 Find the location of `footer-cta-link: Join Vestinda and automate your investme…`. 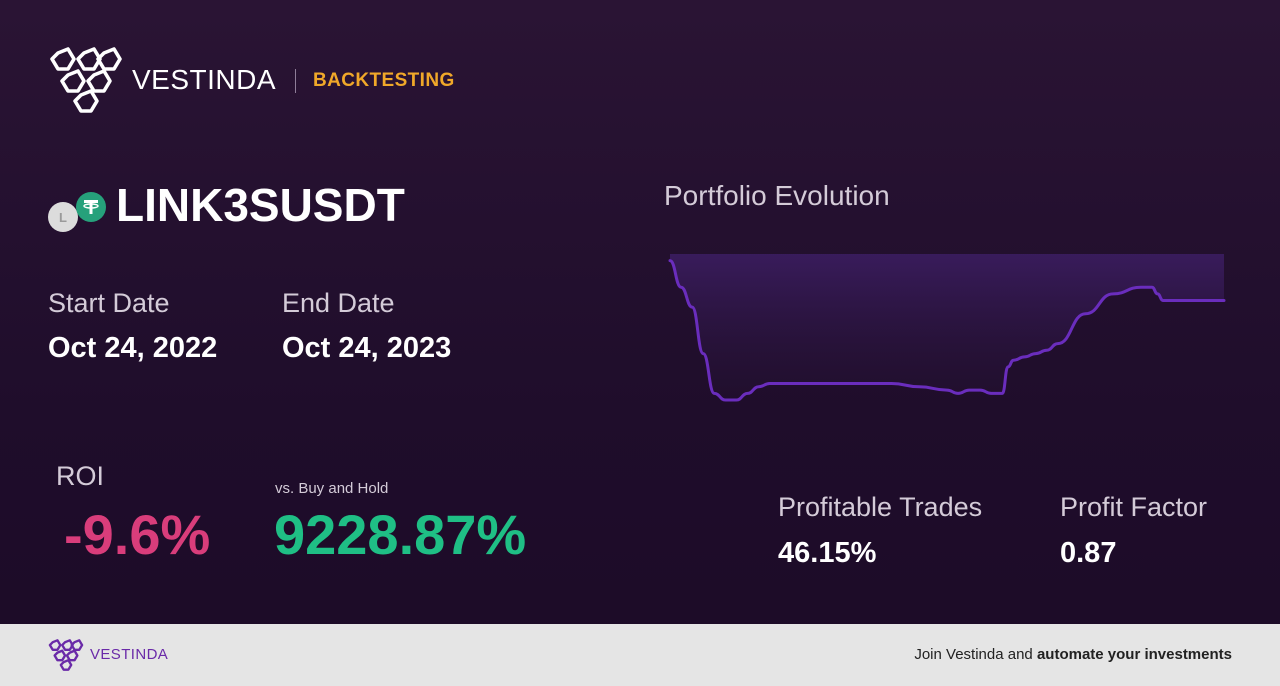

footer-cta-link: Join Vestinda and automate your investme… is located at coordinates (1073, 654).